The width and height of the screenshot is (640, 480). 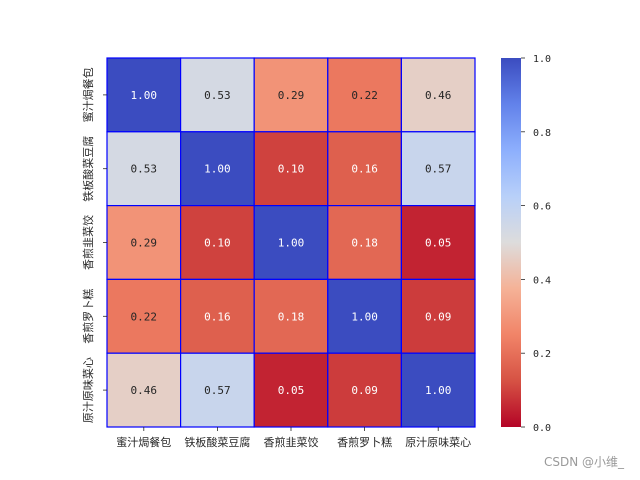 I want to click on colorbar-tick-label: 1.0, so click(x=542, y=59).